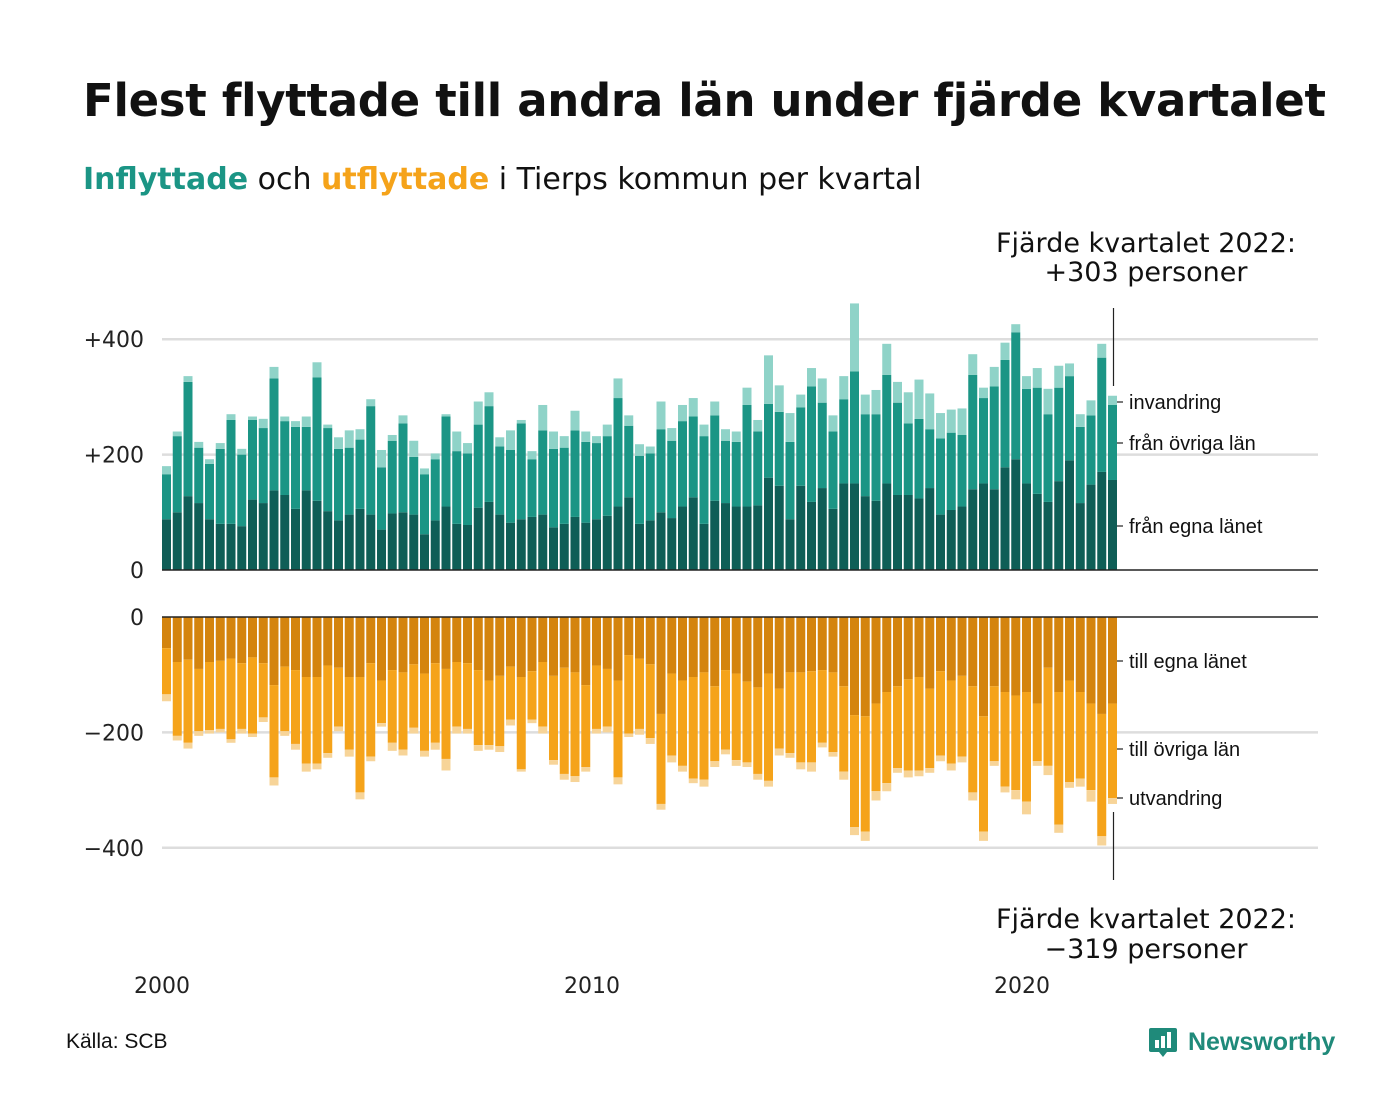  I want to click on in-ytick-label: 0, so click(137, 571).